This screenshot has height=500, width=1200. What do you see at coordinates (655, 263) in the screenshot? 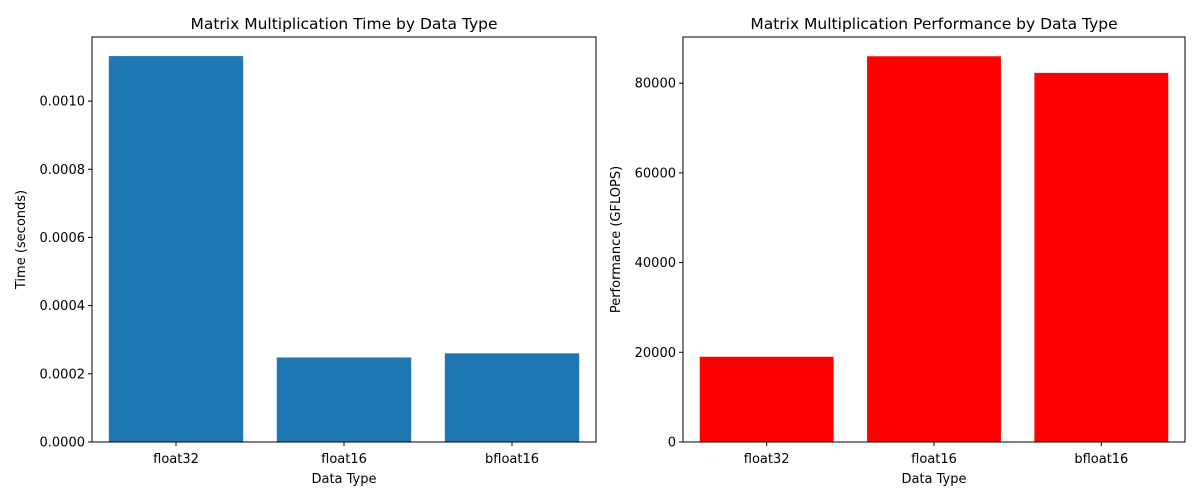
I see `y-tick-label: 40000` at bounding box center [655, 263].